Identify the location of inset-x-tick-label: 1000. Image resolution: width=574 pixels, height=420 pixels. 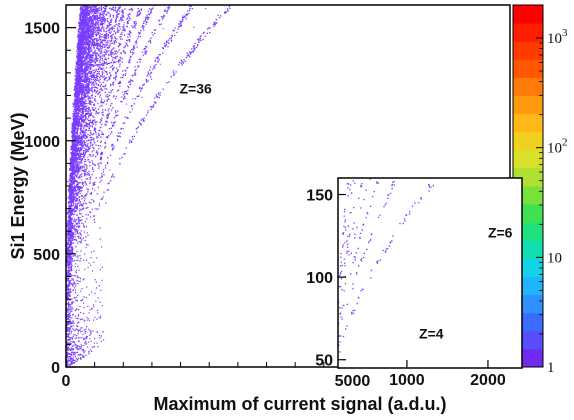
(407, 380).